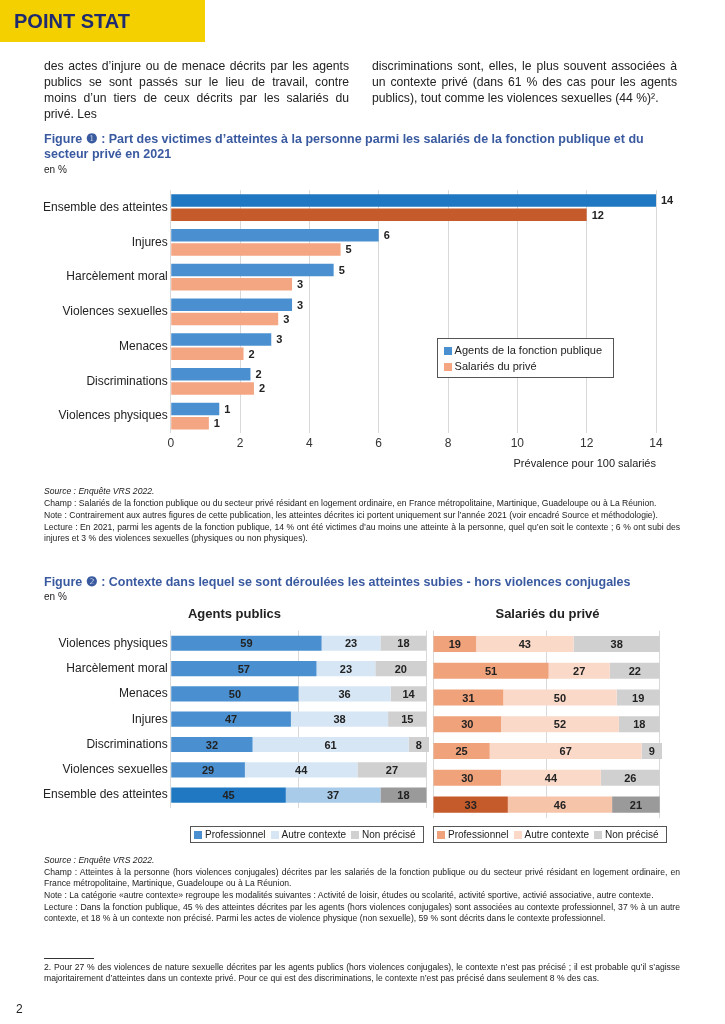 The image size is (725, 1024). Describe the element at coordinates (149, 241) in the screenshot. I see `y-tick-label: Injures` at that location.